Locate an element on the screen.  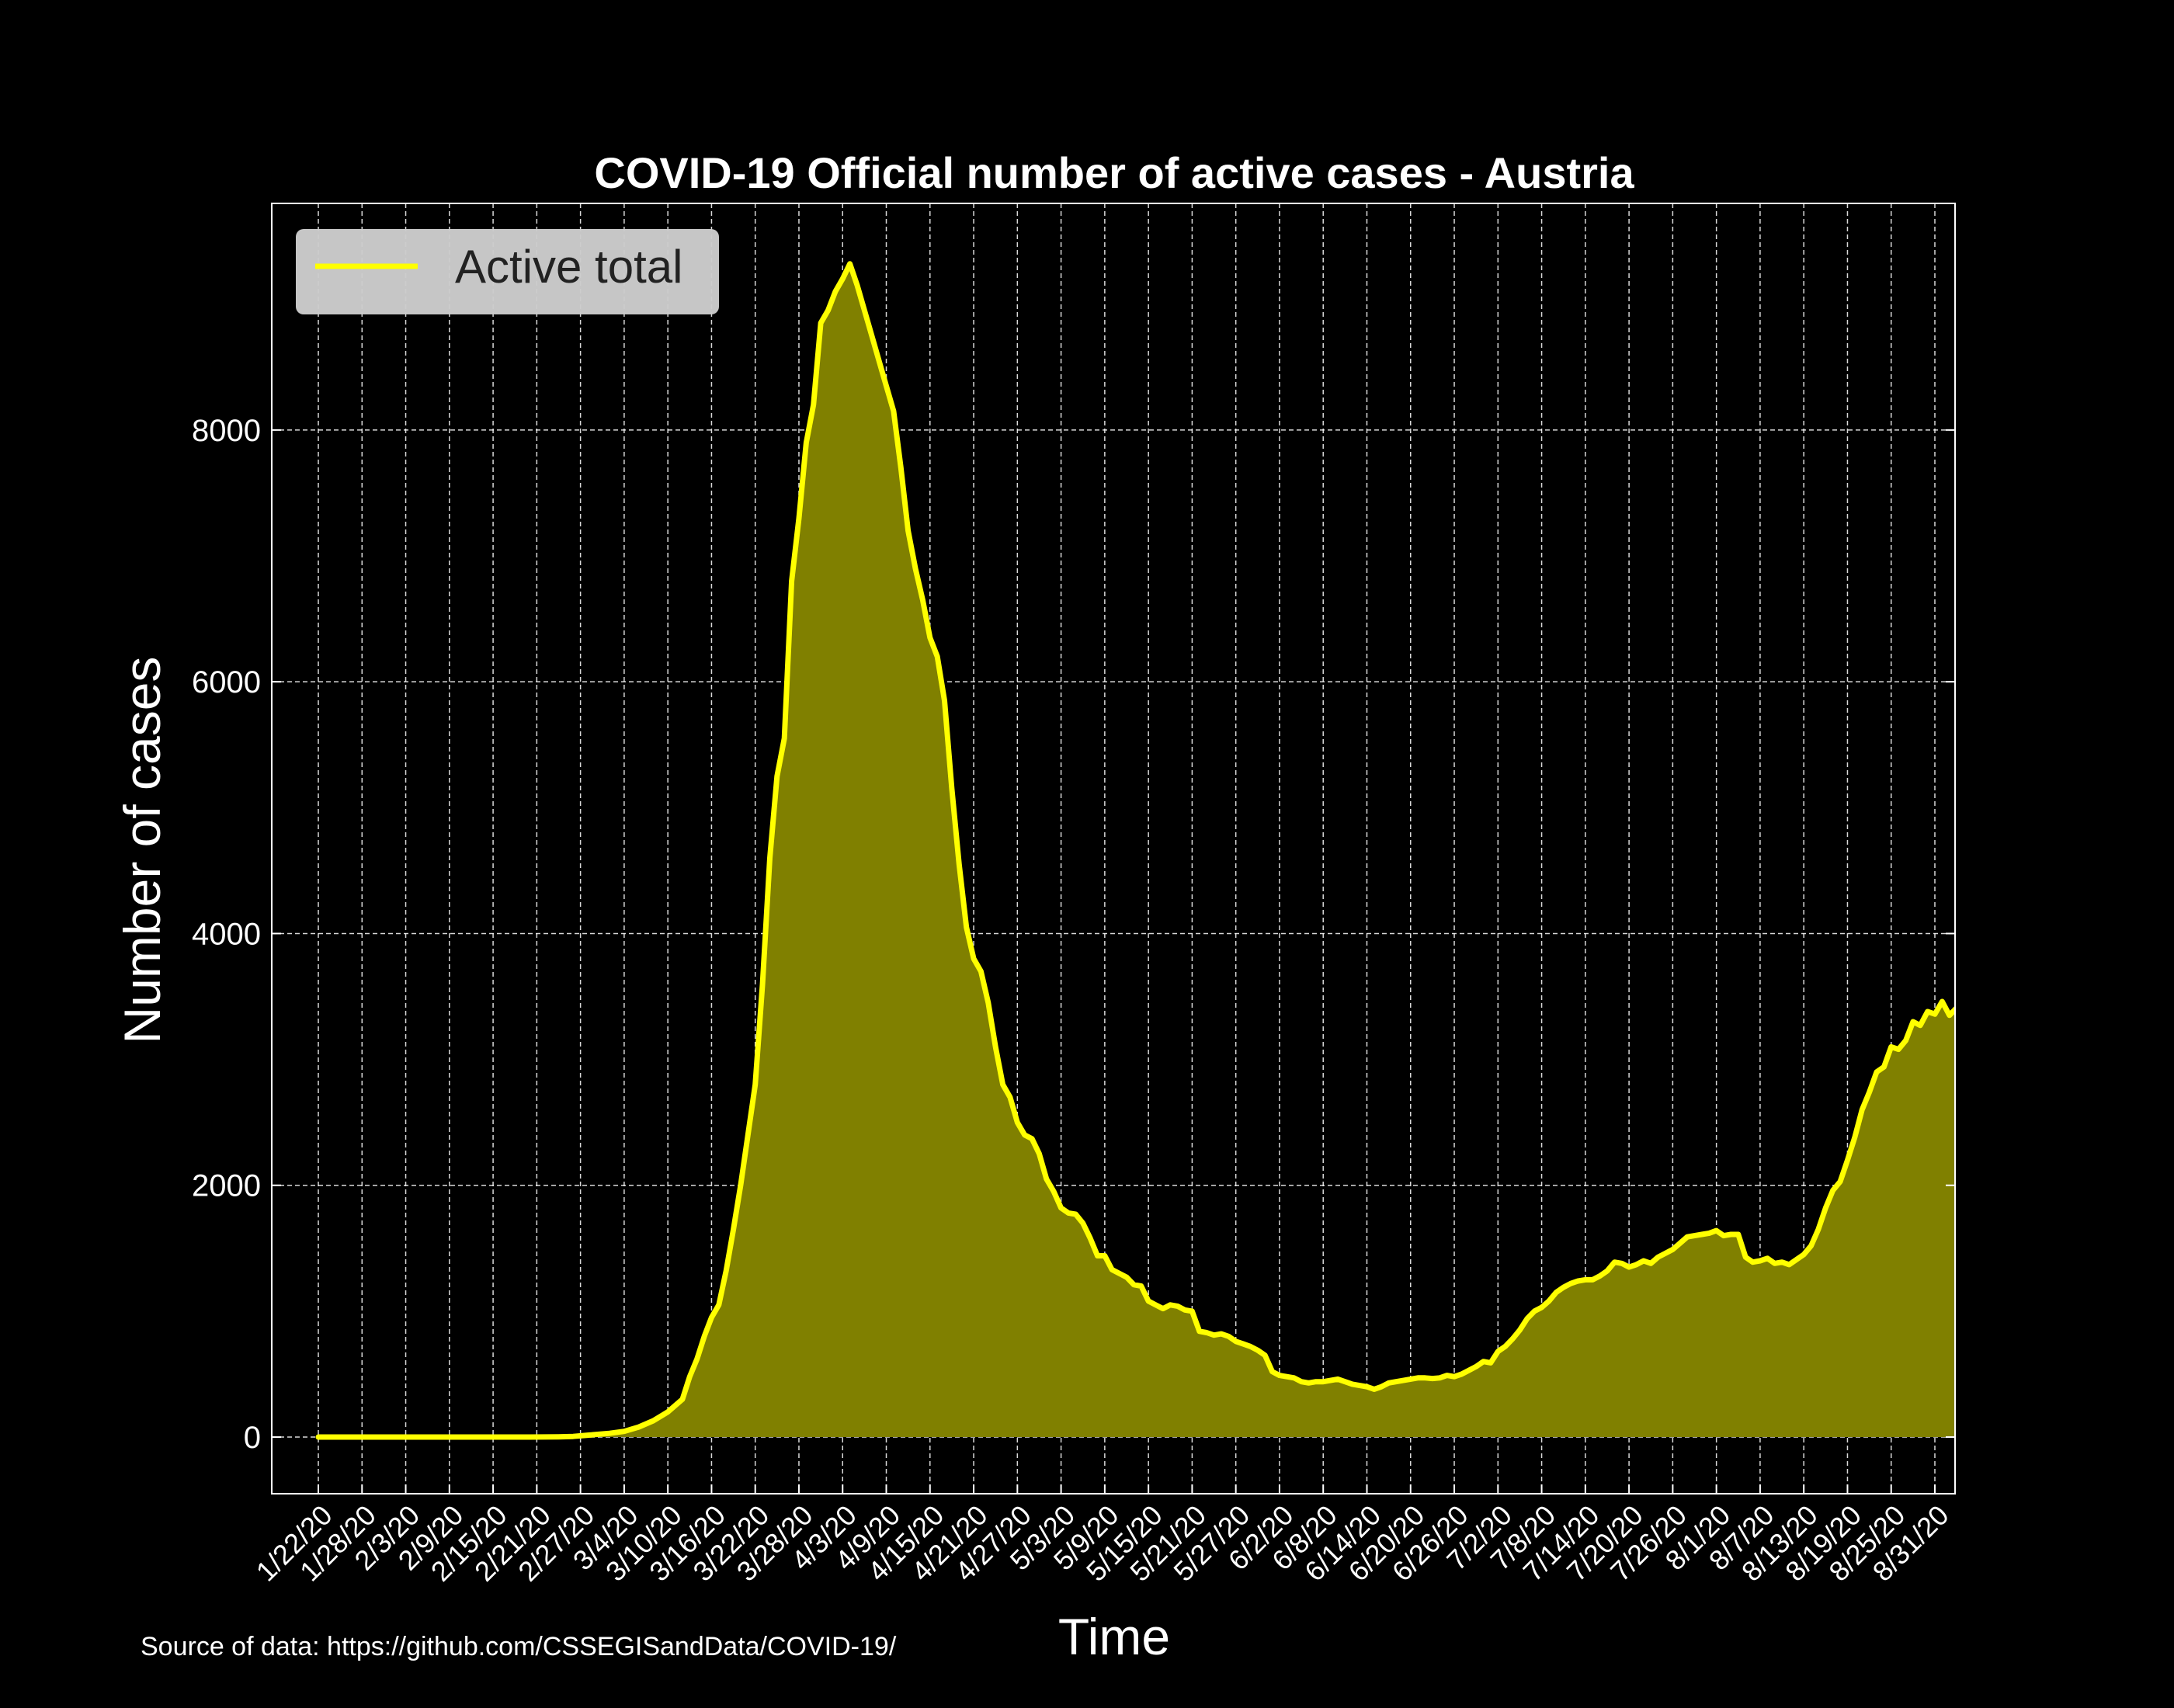
y-tick-label: 0 is located at coordinates (253, 1438).